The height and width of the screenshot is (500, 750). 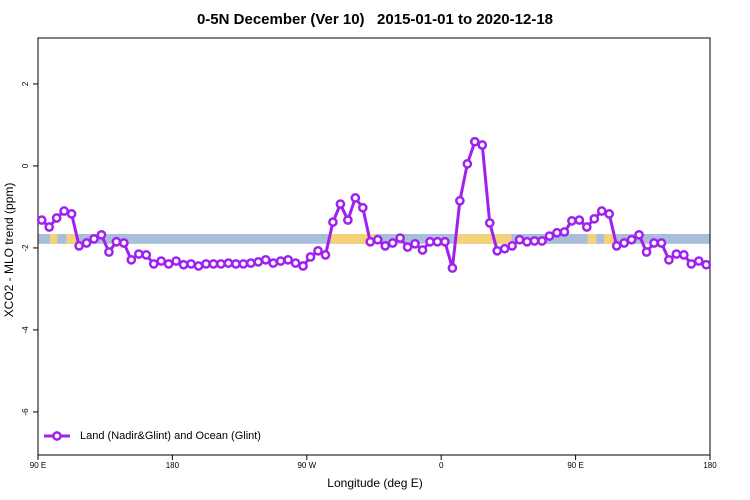 What do you see at coordinates (25, 248) in the screenshot?
I see `y-tick-label: -2` at bounding box center [25, 248].